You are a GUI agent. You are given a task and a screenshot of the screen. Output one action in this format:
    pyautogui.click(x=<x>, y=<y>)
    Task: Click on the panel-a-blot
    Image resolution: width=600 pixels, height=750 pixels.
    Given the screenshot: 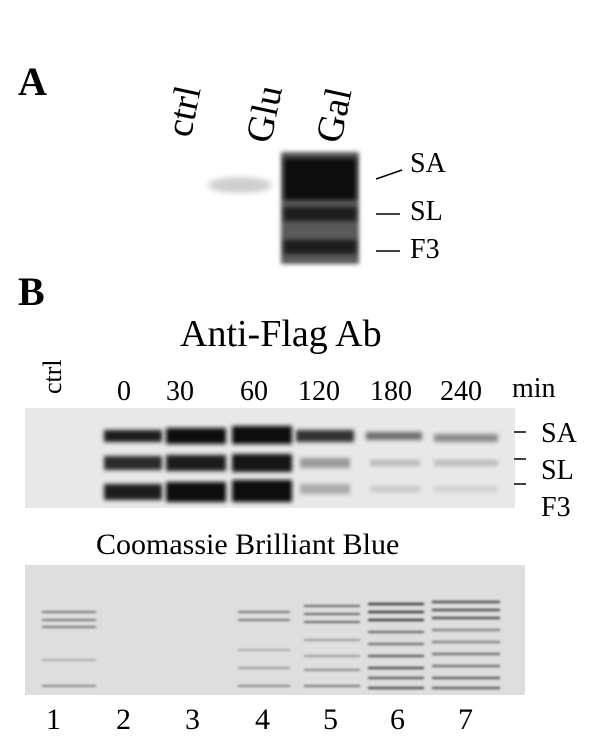 What is the action you would take?
    pyautogui.click(x=283, y=208)
    